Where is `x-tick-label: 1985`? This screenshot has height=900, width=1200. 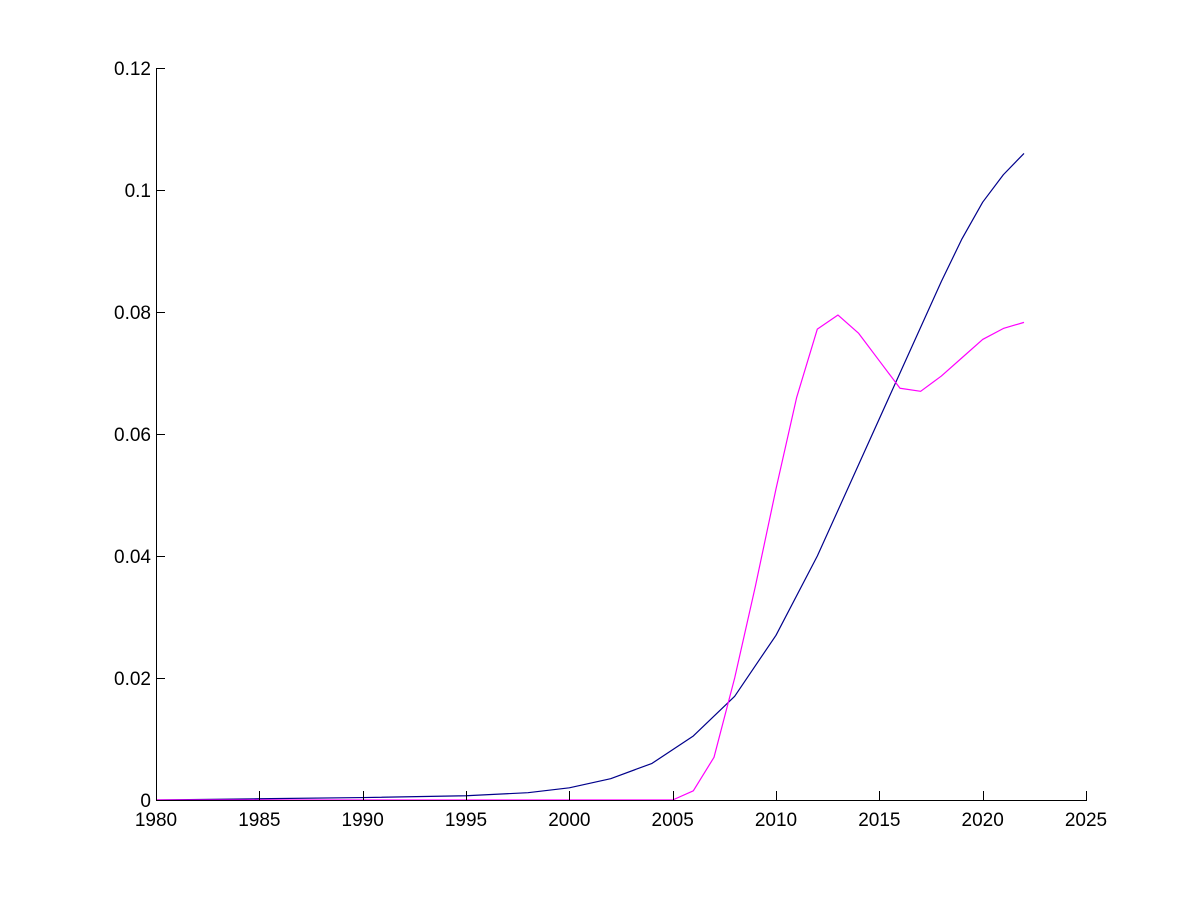 x-tick-label: 1985 is located at coordinates (259, 820).